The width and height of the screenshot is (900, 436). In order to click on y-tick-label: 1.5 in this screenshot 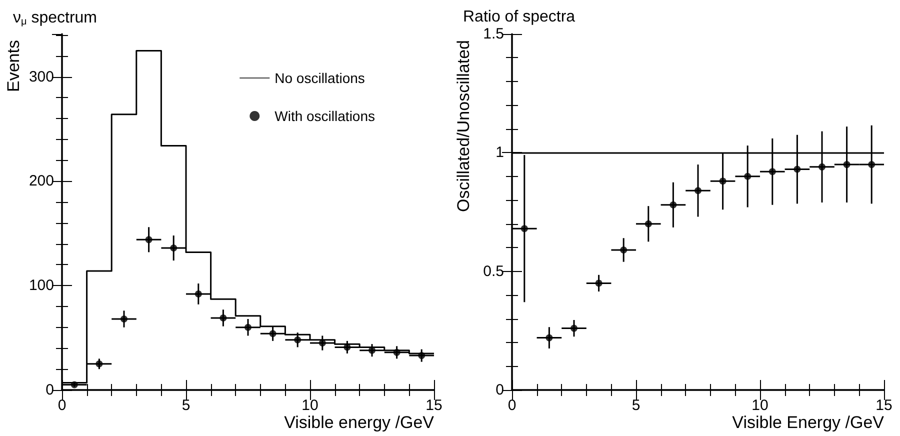, I will do `click(493, 34)`.